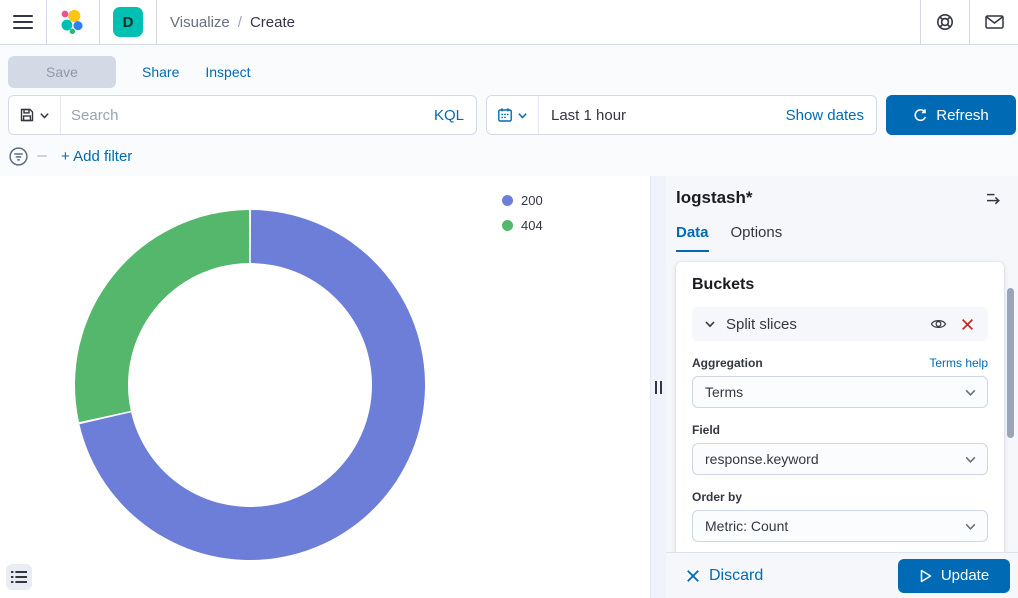 This screenshot has width=1018, height=598. What do you see at coordinates (232, 22) in the screenshot?
I see `breadcrumb: Visualize / Create` at bounding box center [232, 22].